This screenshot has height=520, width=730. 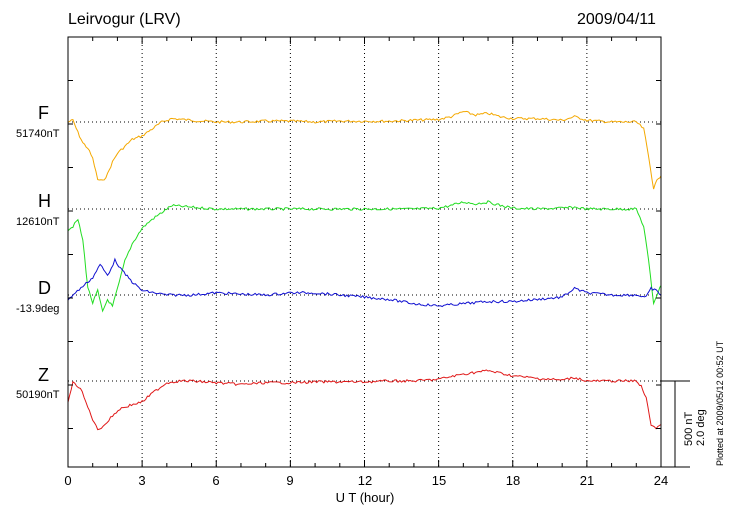 I want to click on x-tick-label: 12, so click(x=365, y=480).